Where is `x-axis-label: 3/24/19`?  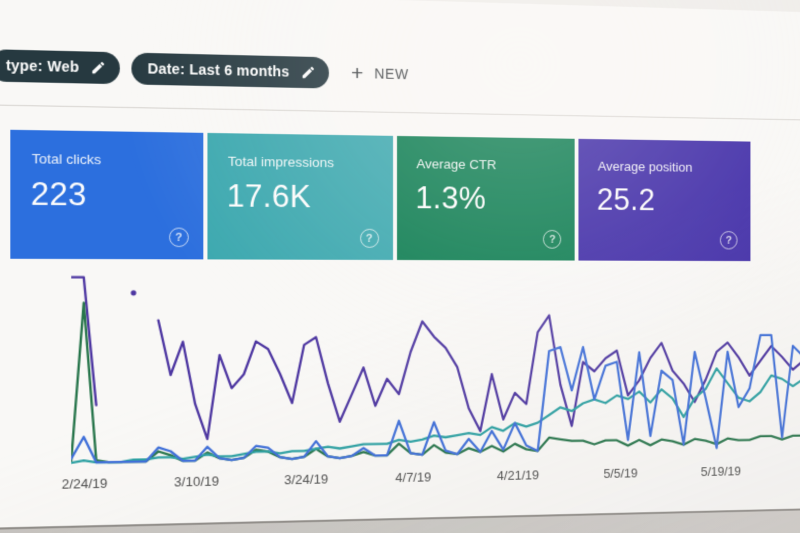 x-axis-label: 3/24/19 is located at coordinates (306, 479).